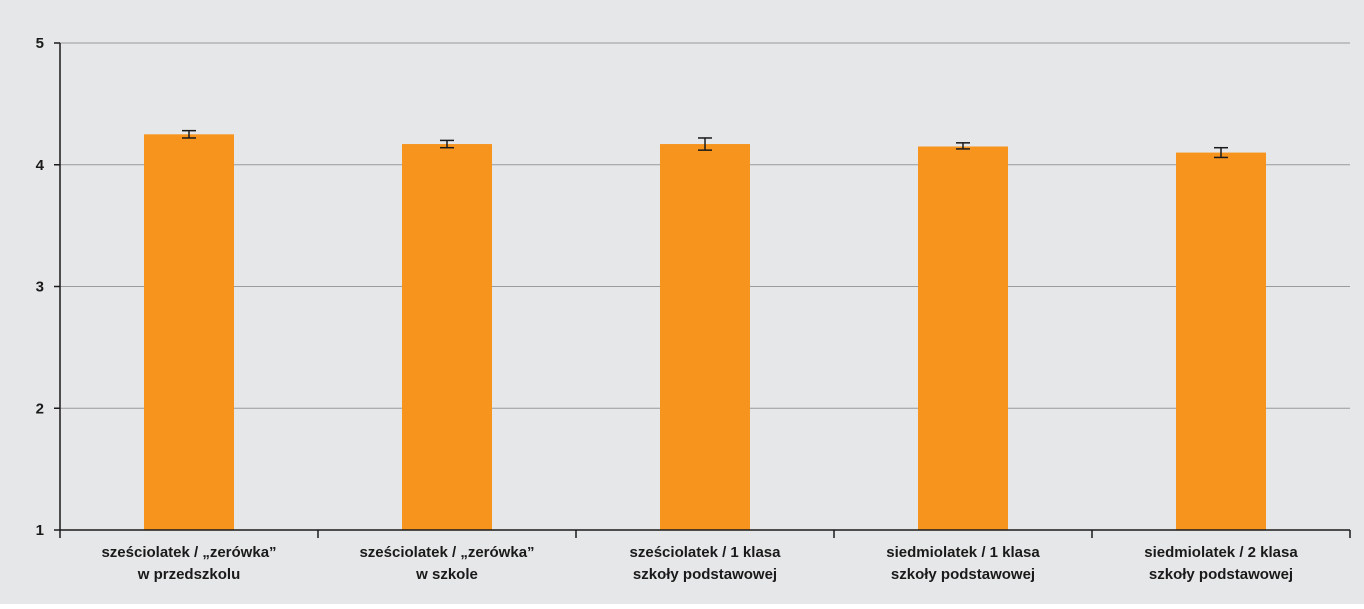  I want to click on x-category-label-line: w przedszkolu, so click(189, 574).